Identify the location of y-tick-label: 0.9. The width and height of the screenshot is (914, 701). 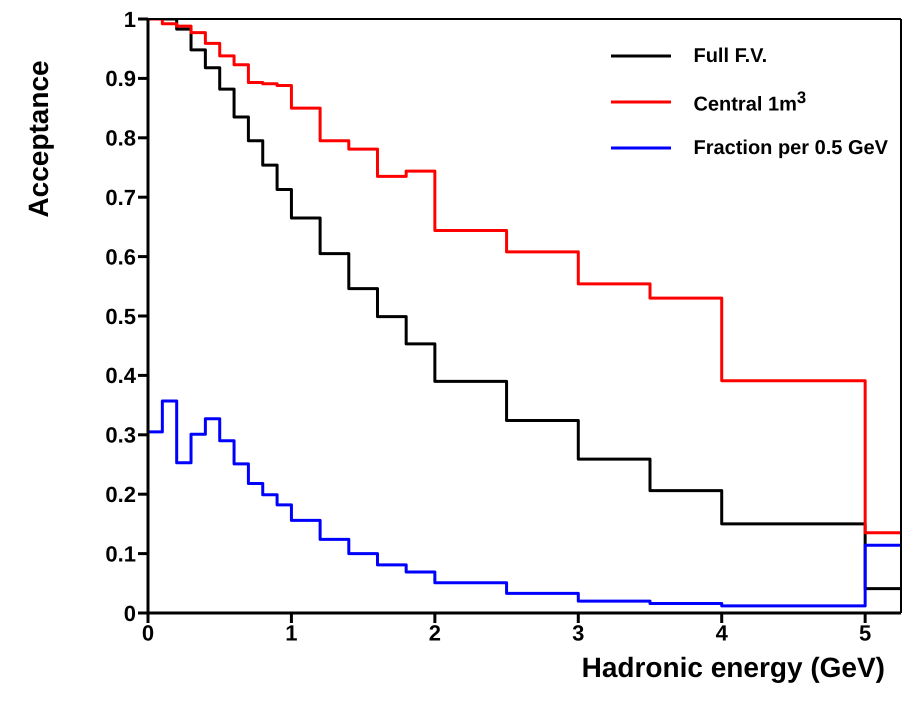
(120, 79).